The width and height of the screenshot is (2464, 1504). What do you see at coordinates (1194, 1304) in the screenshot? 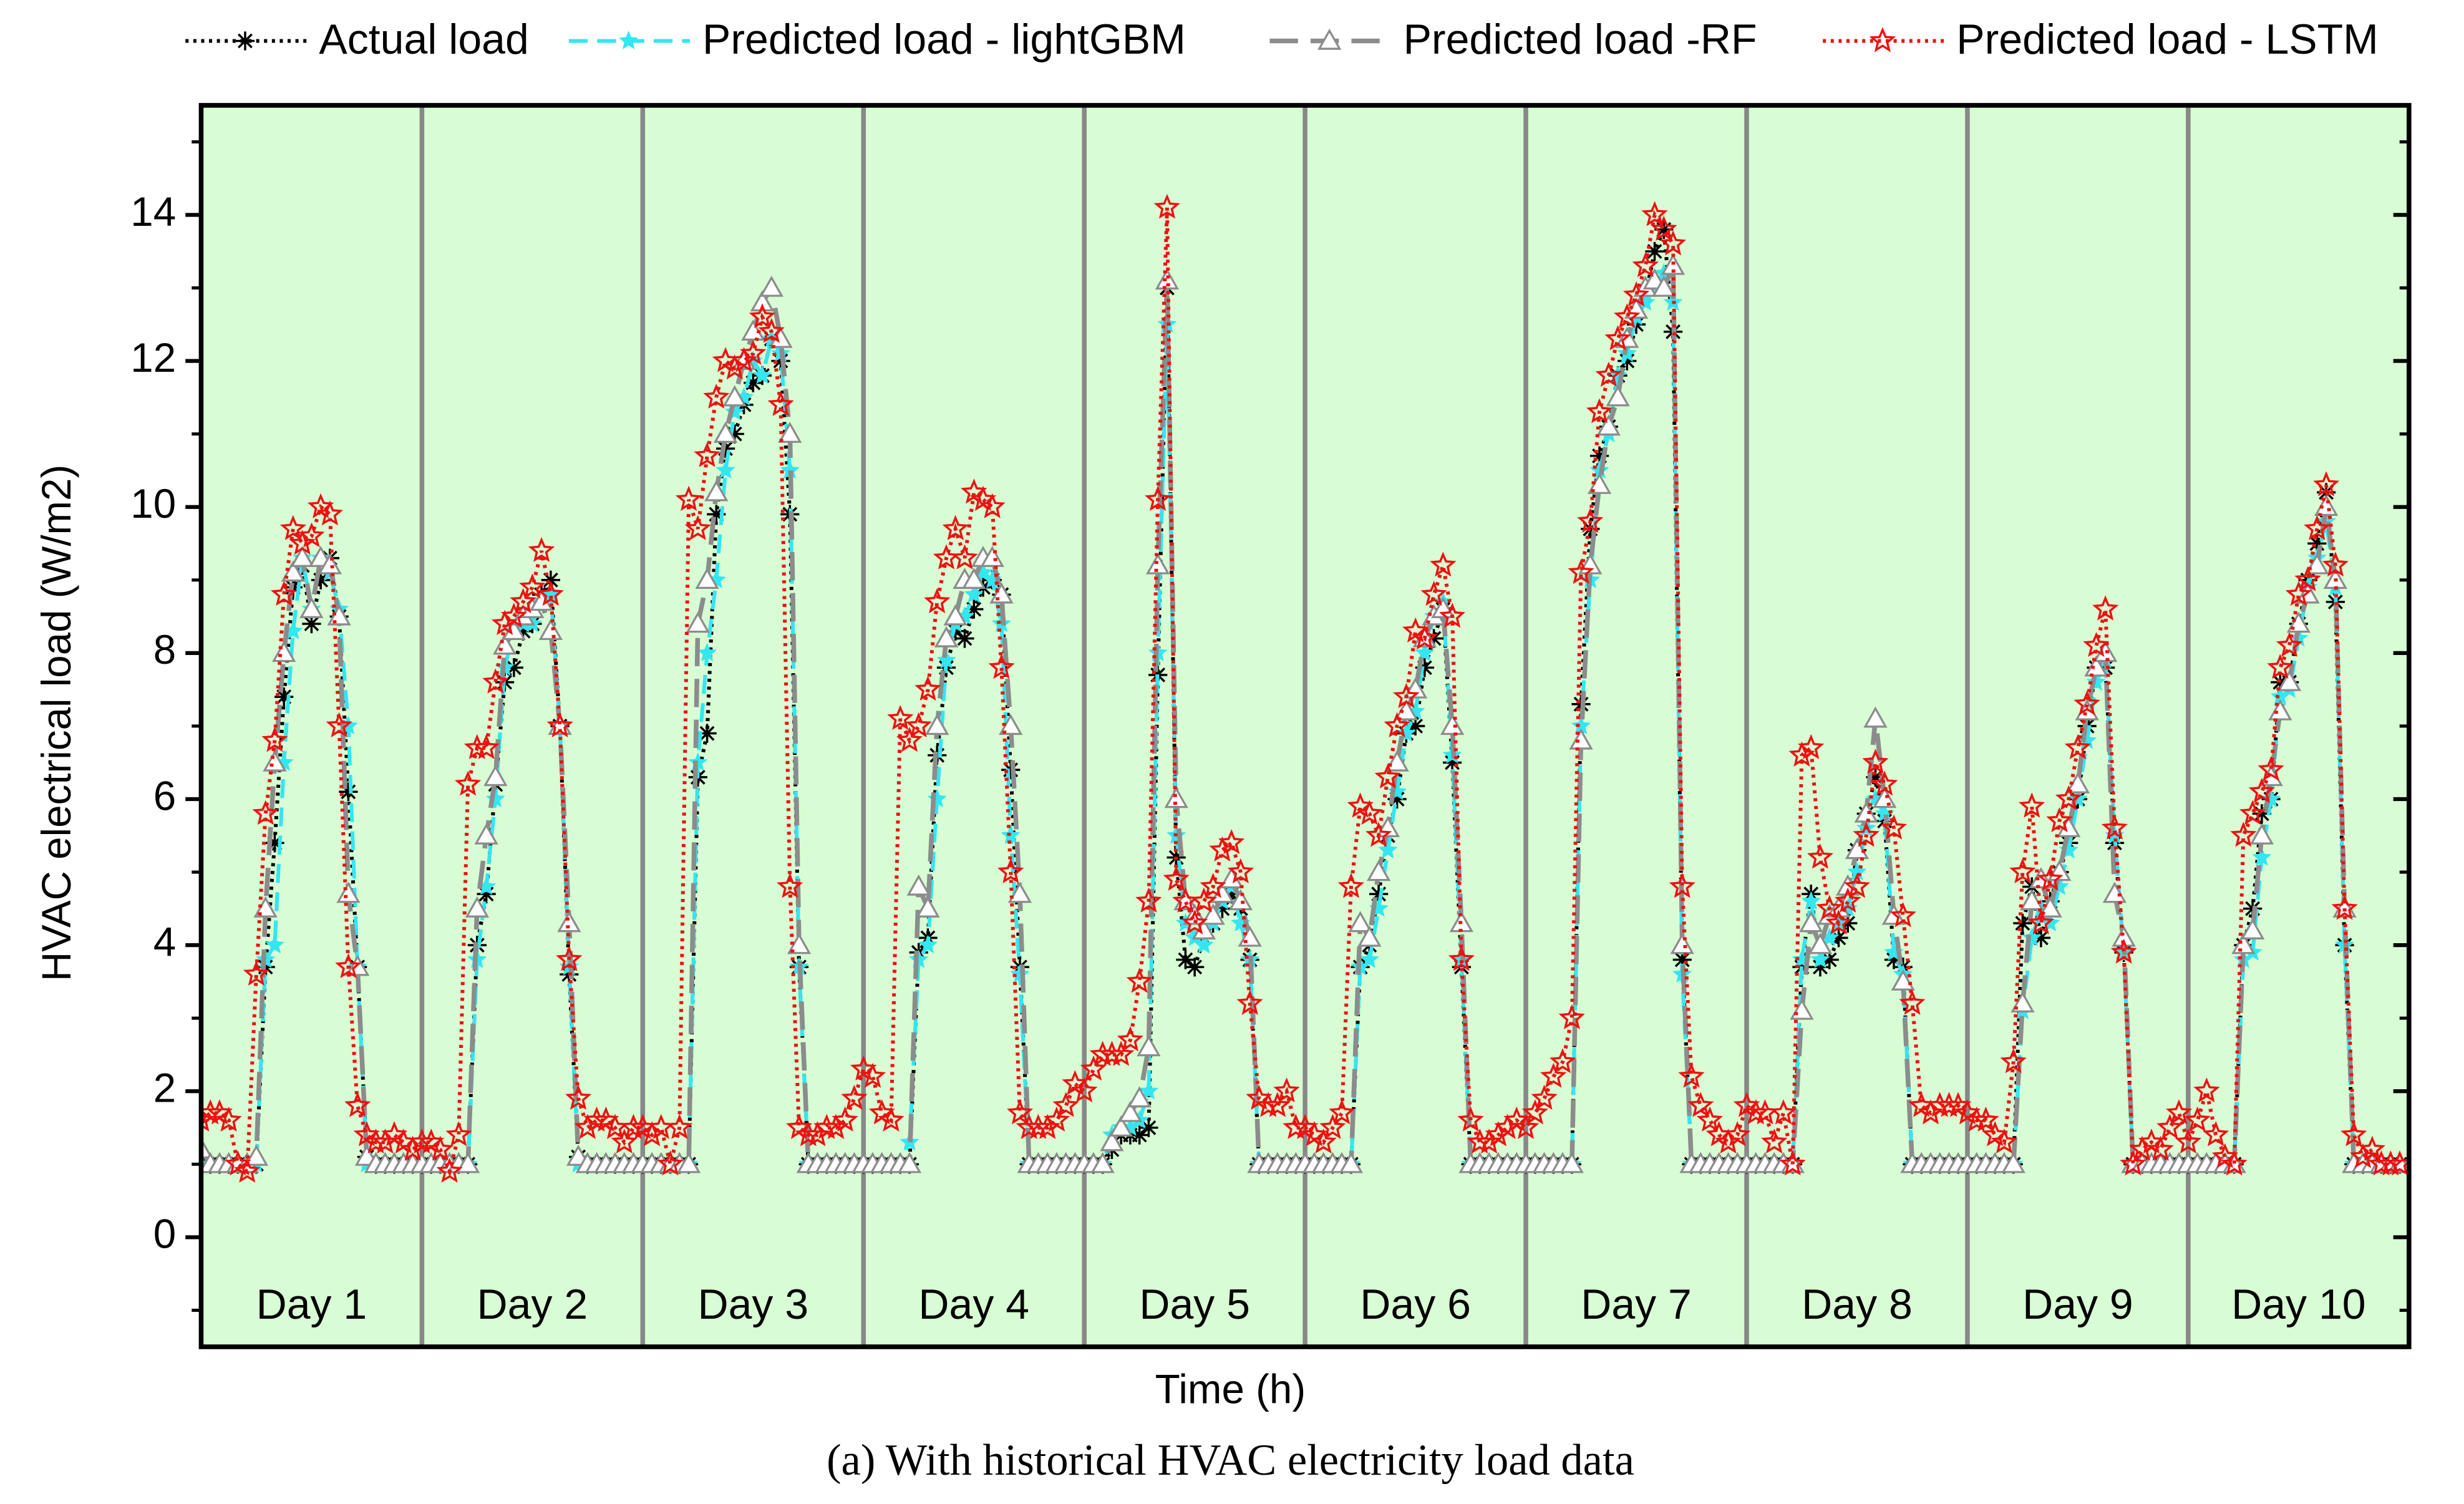
I see `day-label: Day 5` at bounding box center [1194, 1304].